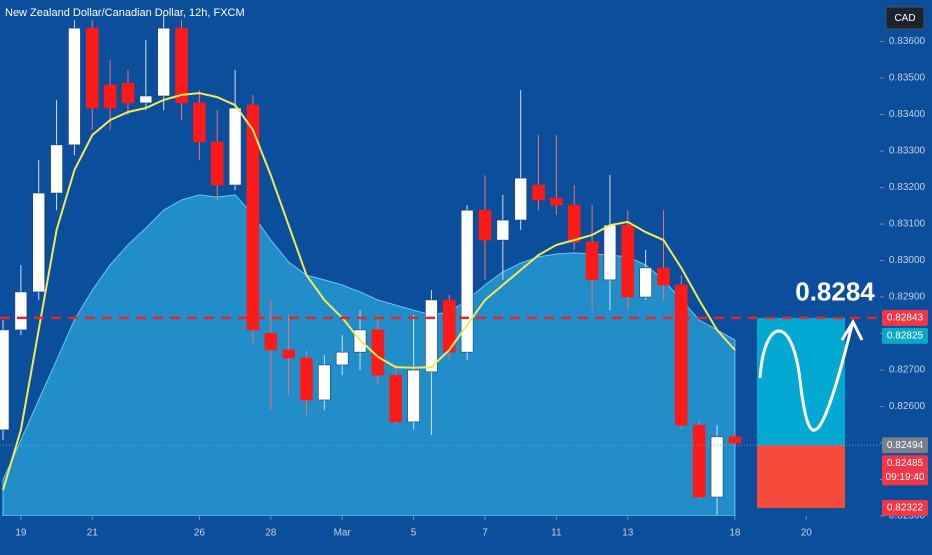 The width and height of the screenshot is (932, 555). Describe the element at coordinates (907, 41) in the screenshot. I see `y-tick-label: 0.83600` at that location.